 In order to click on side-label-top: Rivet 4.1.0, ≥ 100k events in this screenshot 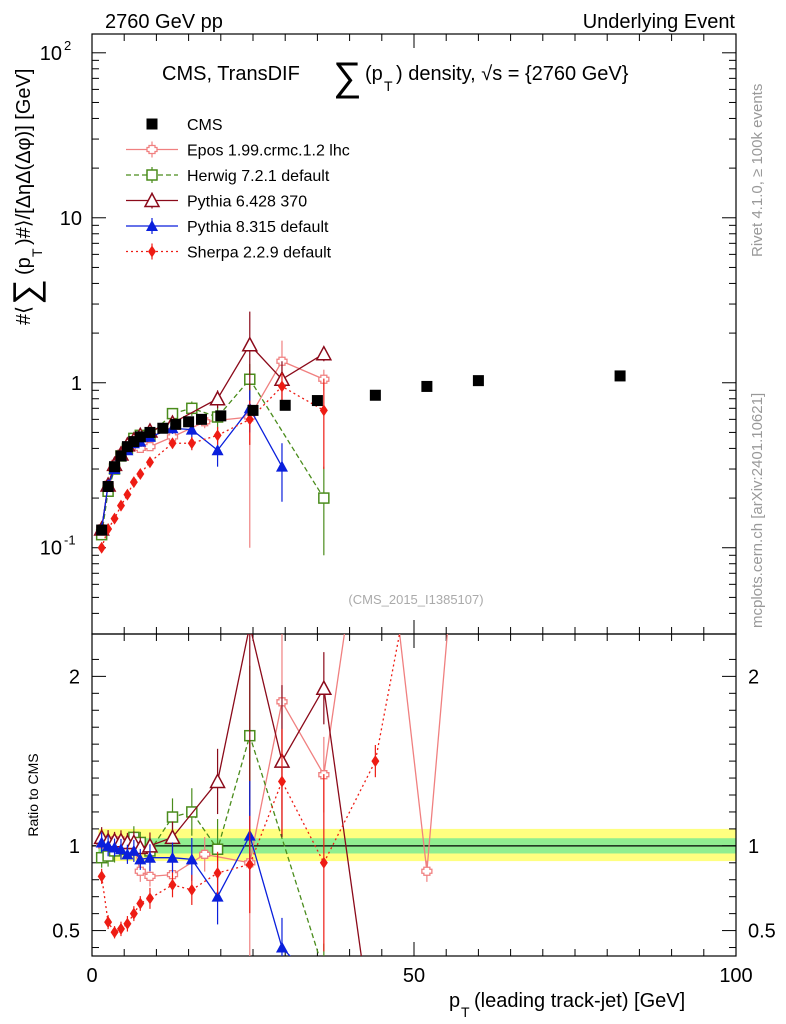, I will do `click(757, 170)`.